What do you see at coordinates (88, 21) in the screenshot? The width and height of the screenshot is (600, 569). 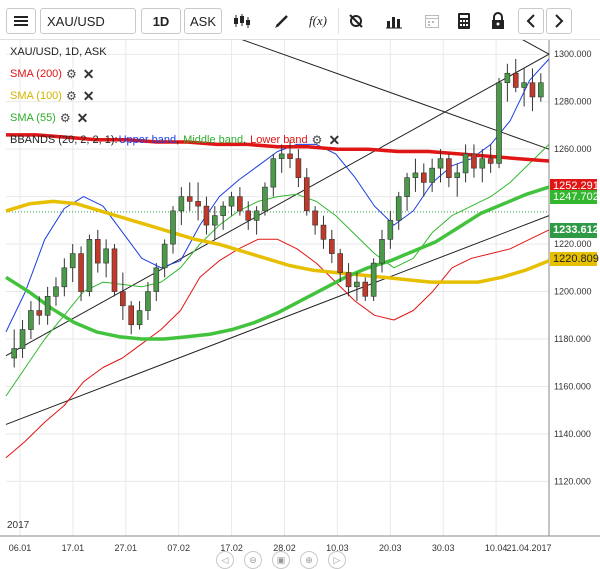 I see `symbol-selector: XAU/USD` at bounding box center [88, 21].